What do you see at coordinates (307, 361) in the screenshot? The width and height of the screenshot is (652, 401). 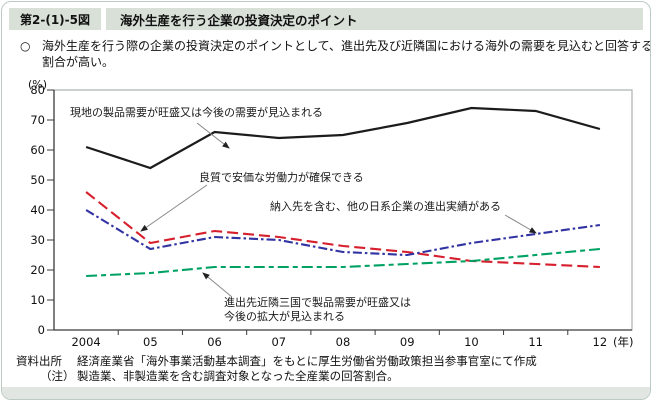 I see `source-text: 経済産業省「海外事業活動基本調査」をもとに厚生労働省労働政策担当参事官室にて作成` at bounding box center [307, 361].